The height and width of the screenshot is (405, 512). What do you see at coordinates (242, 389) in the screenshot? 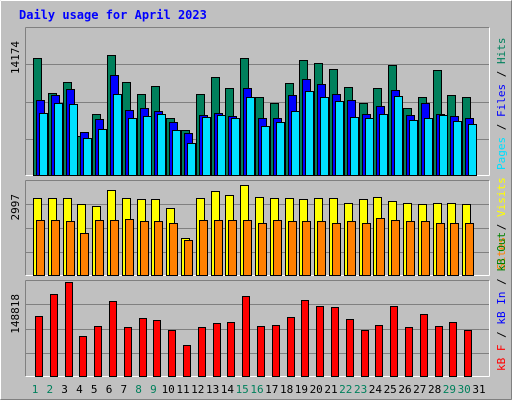
I see `x-tick-label: 15` at bounding box center [242, 389].